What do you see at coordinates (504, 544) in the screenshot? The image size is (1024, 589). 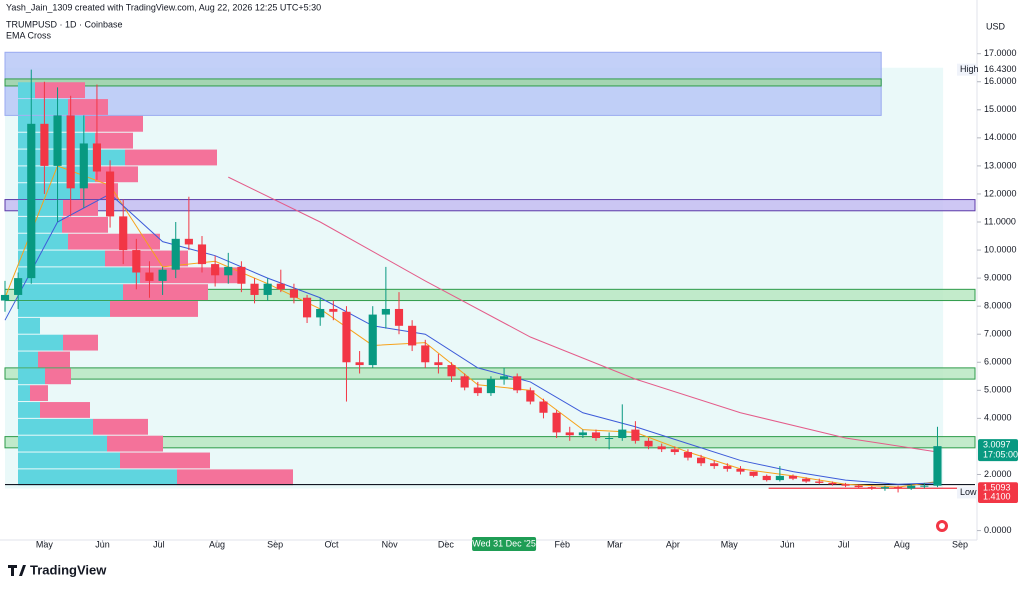 I see `x-tick-highlight` at bounding box center [504, 544].